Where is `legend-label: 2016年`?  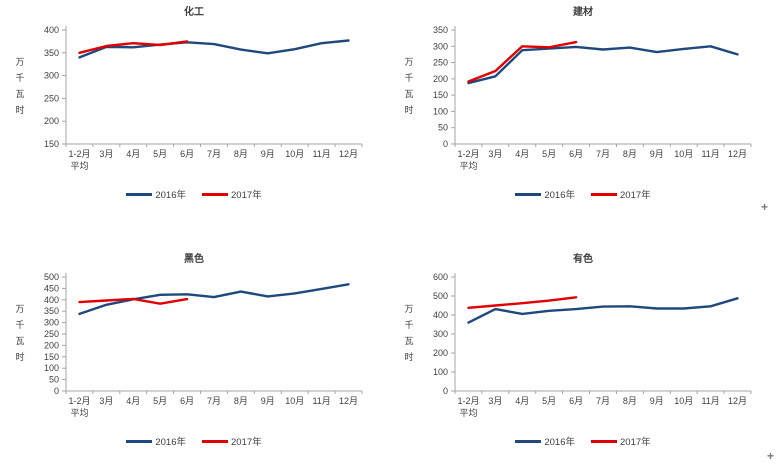 legend-label: 2016年 is located at coordinates (170, 195).